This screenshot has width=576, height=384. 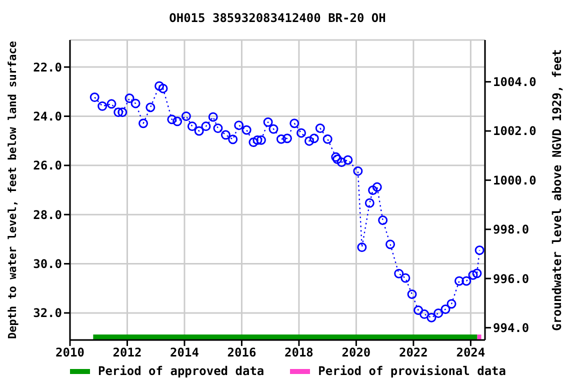 I want to click on y2-tick-label: 996.0, so click(x=511, y=279).